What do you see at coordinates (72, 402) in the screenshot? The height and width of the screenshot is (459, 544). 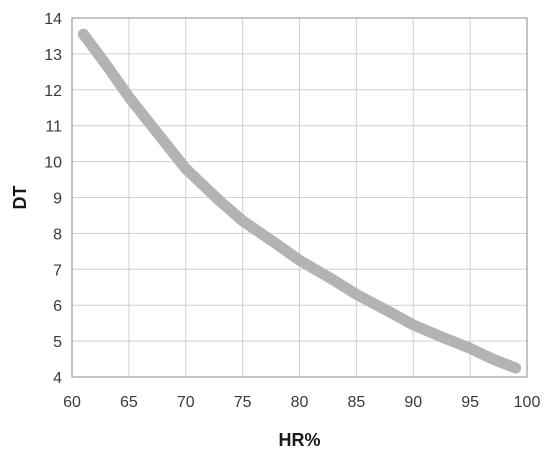 I see `x-tick-label: 60` at bounding box center [72, 402].